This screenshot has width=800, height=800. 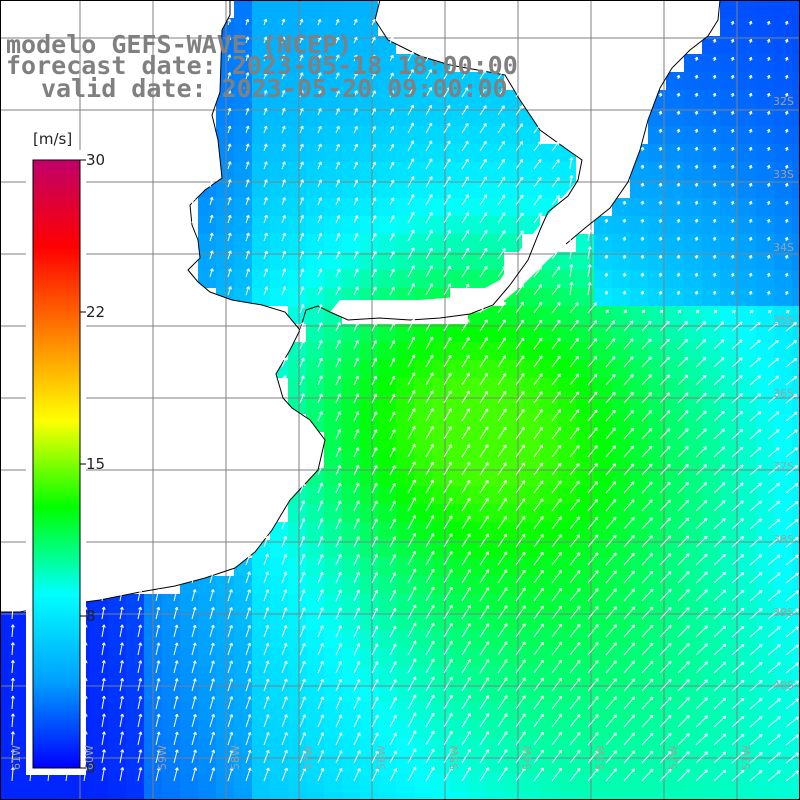 What do you see at coordinates (783, 247) in the screenshot?
I see `lat-label-34s: 34S` at bounding box center [783, 247].